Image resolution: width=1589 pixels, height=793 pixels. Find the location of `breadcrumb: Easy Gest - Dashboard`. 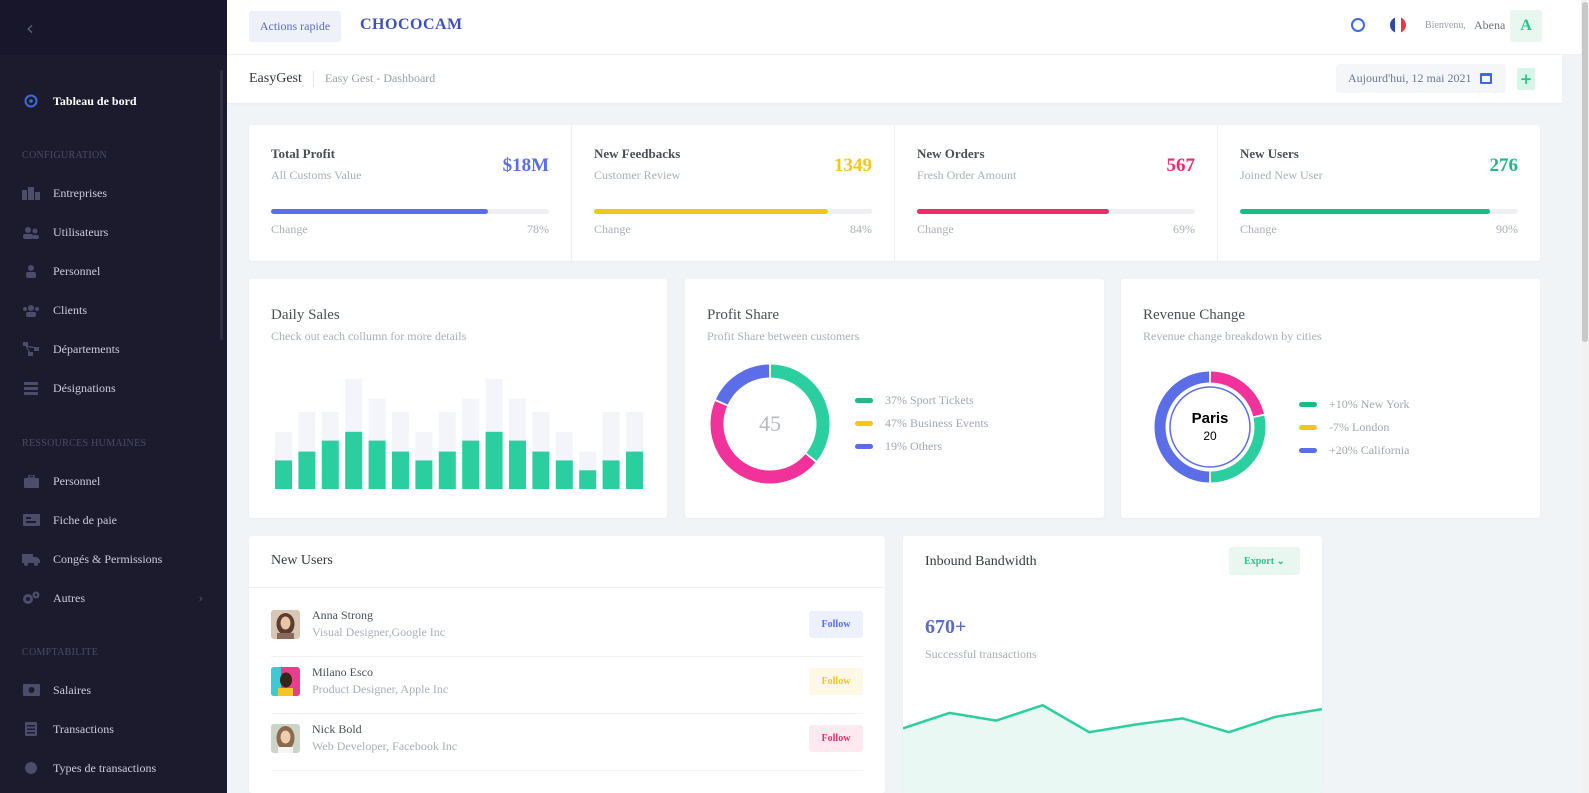

breadcrumb: Easy Gest - Dashboard is located at coordinates (380, 78).